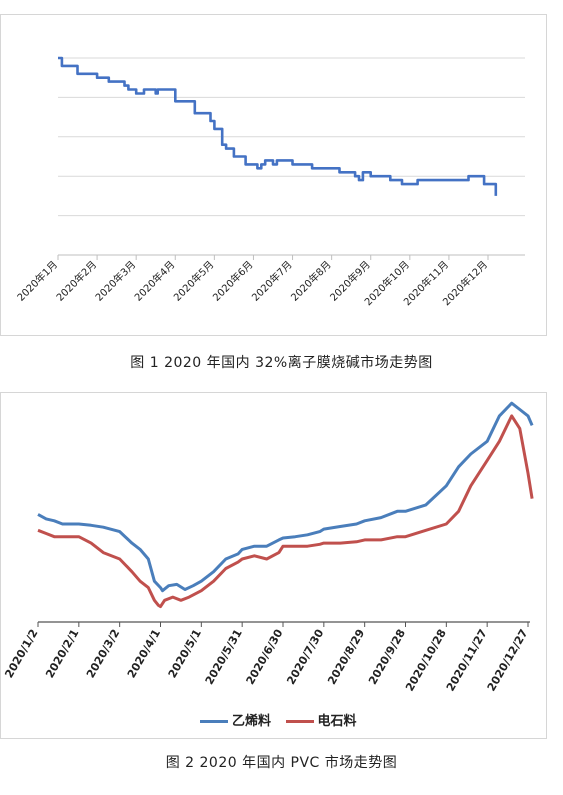  Describe the element at coordinates (224, 657) in the screenshot. I see `x-tick-label-5: 2020/5/31` at that location.